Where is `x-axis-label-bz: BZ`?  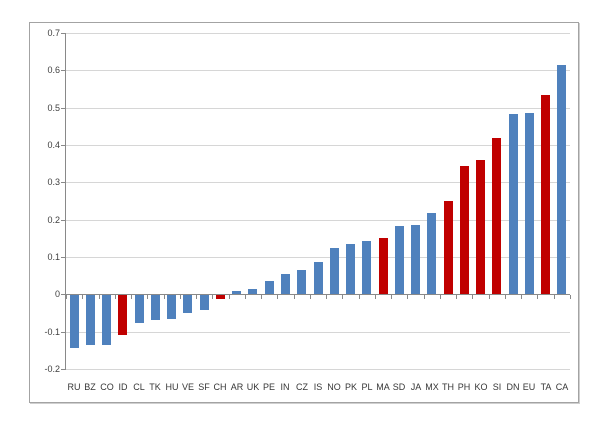 x-axis-label-bz: BZ is located at coordinates (90, 387).